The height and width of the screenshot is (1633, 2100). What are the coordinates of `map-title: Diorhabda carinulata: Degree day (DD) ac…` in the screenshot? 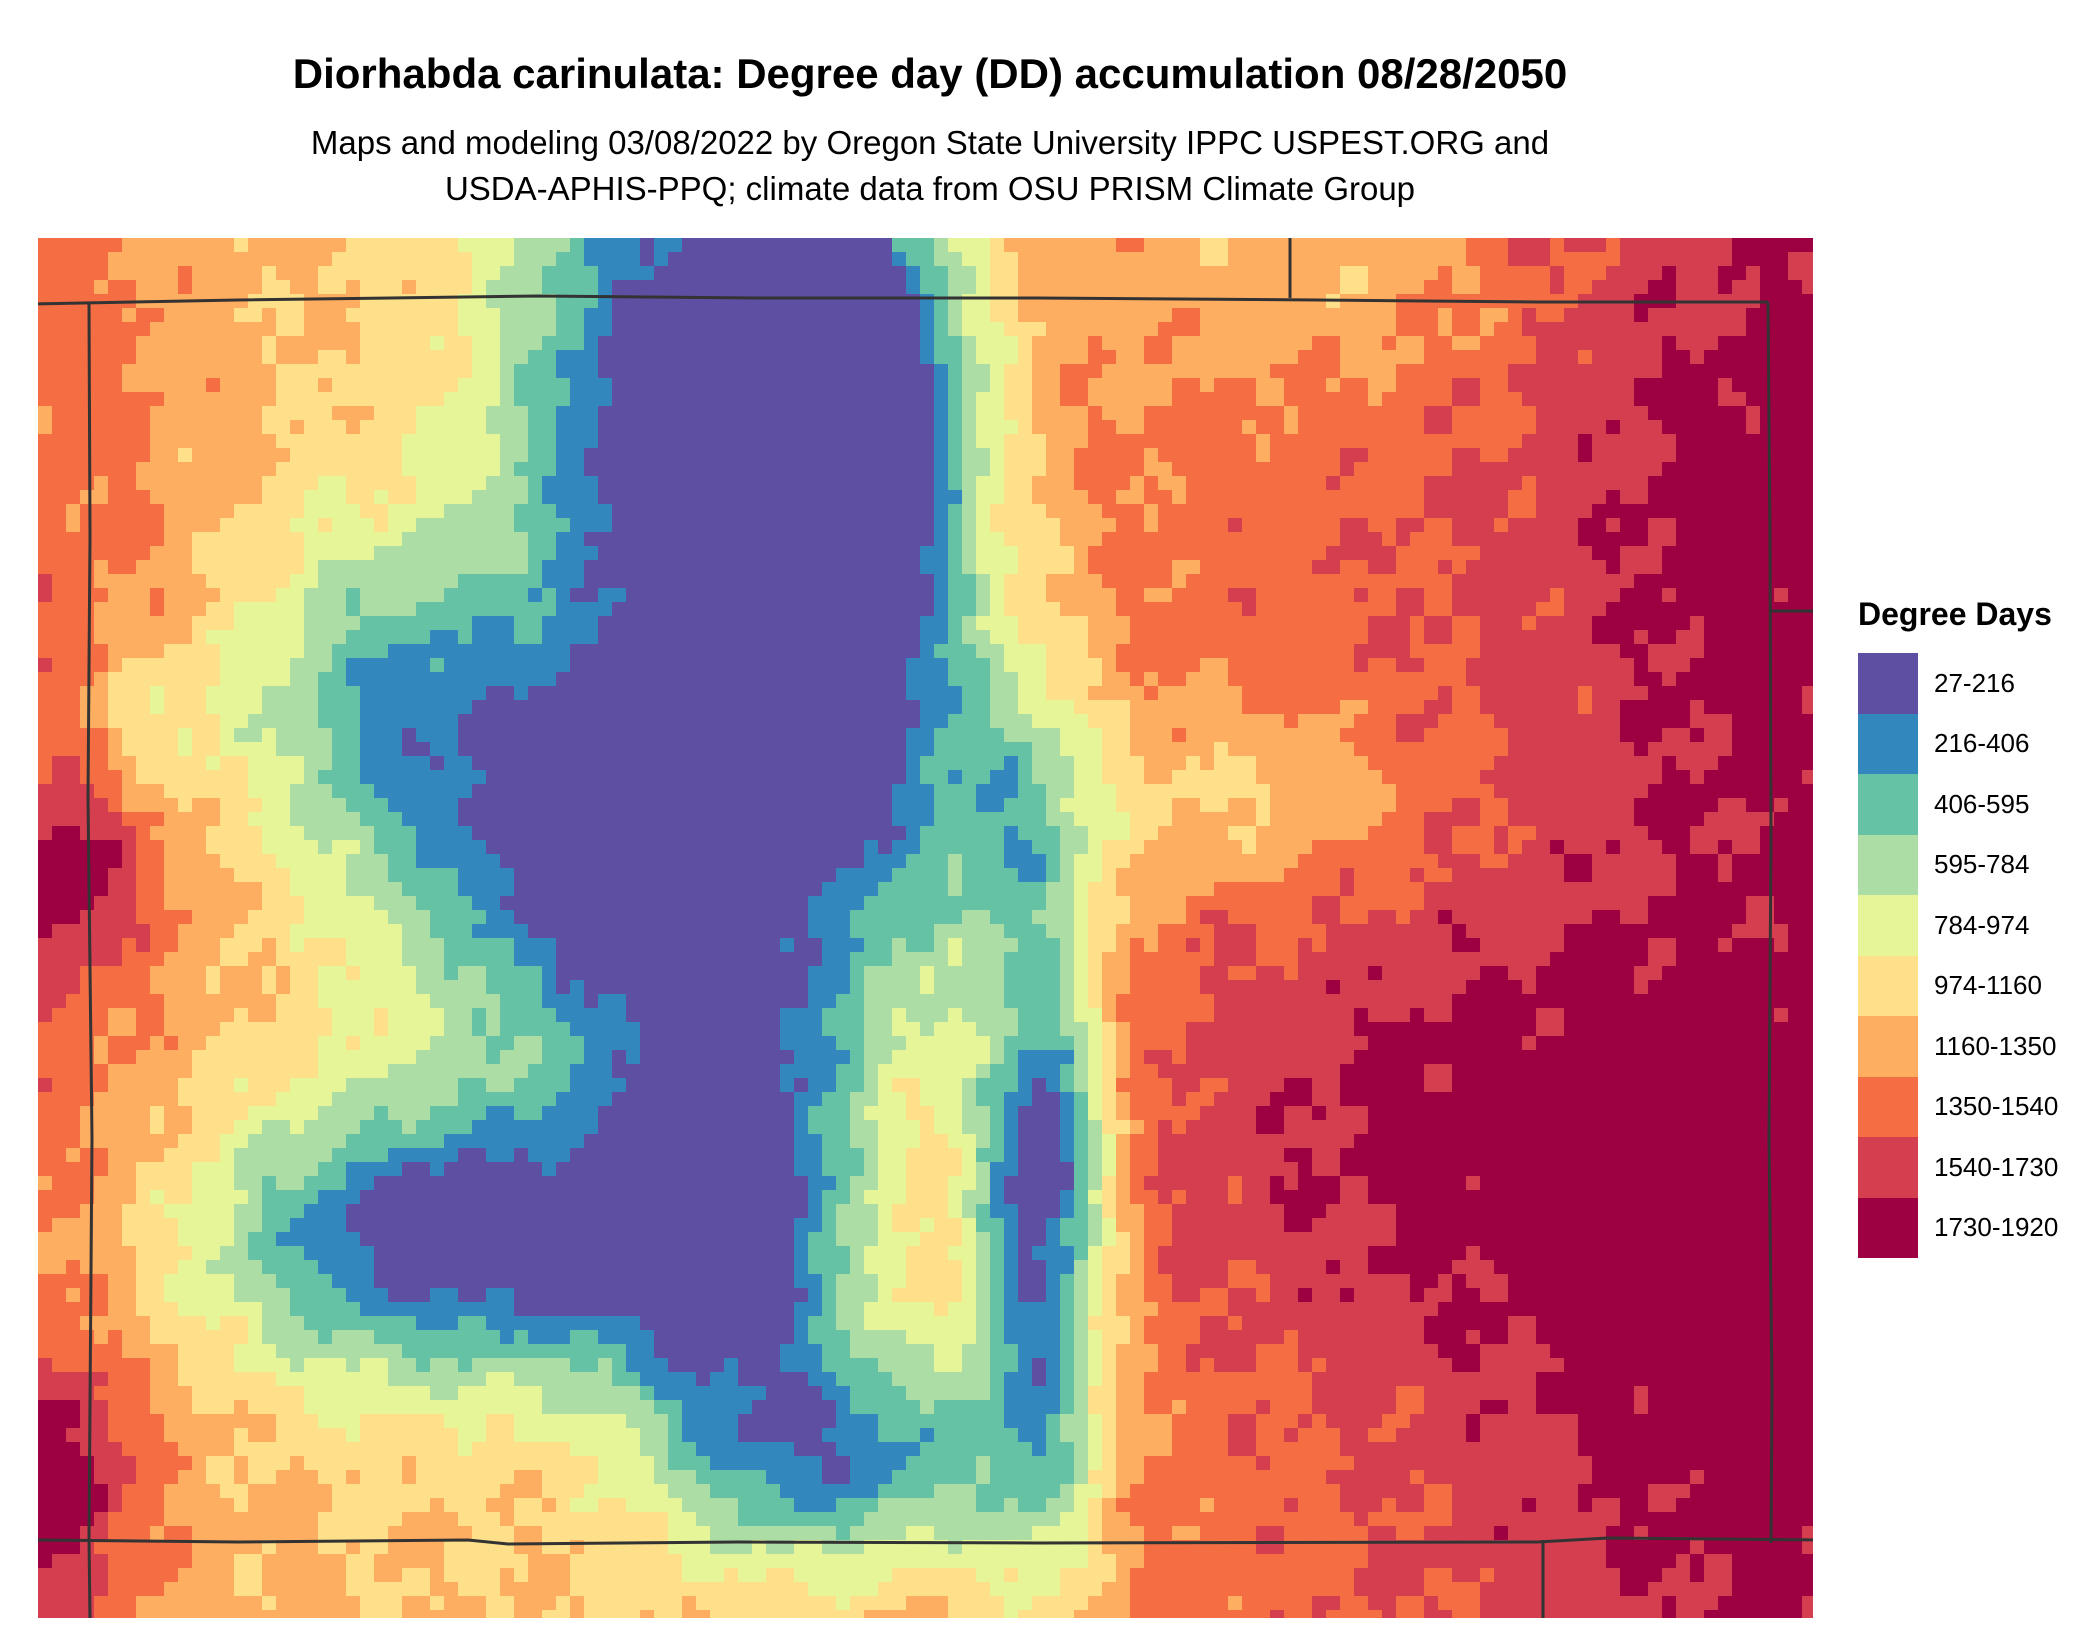 It's located at (930, 73).